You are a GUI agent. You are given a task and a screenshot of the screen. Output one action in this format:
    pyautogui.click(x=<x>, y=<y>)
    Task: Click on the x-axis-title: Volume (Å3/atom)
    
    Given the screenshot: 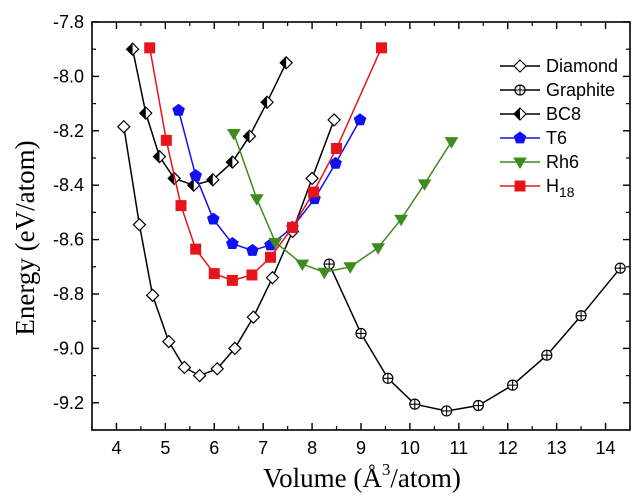 What is the action you would take?
    pyautogui.click(x=362, y=476)
    